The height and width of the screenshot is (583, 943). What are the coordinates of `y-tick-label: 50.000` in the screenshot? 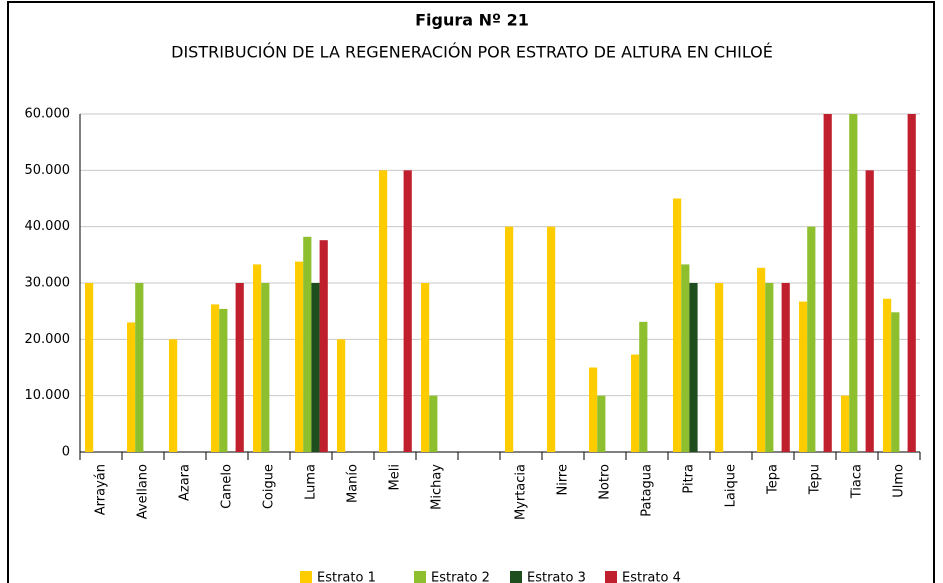 It's located at (48, 170).